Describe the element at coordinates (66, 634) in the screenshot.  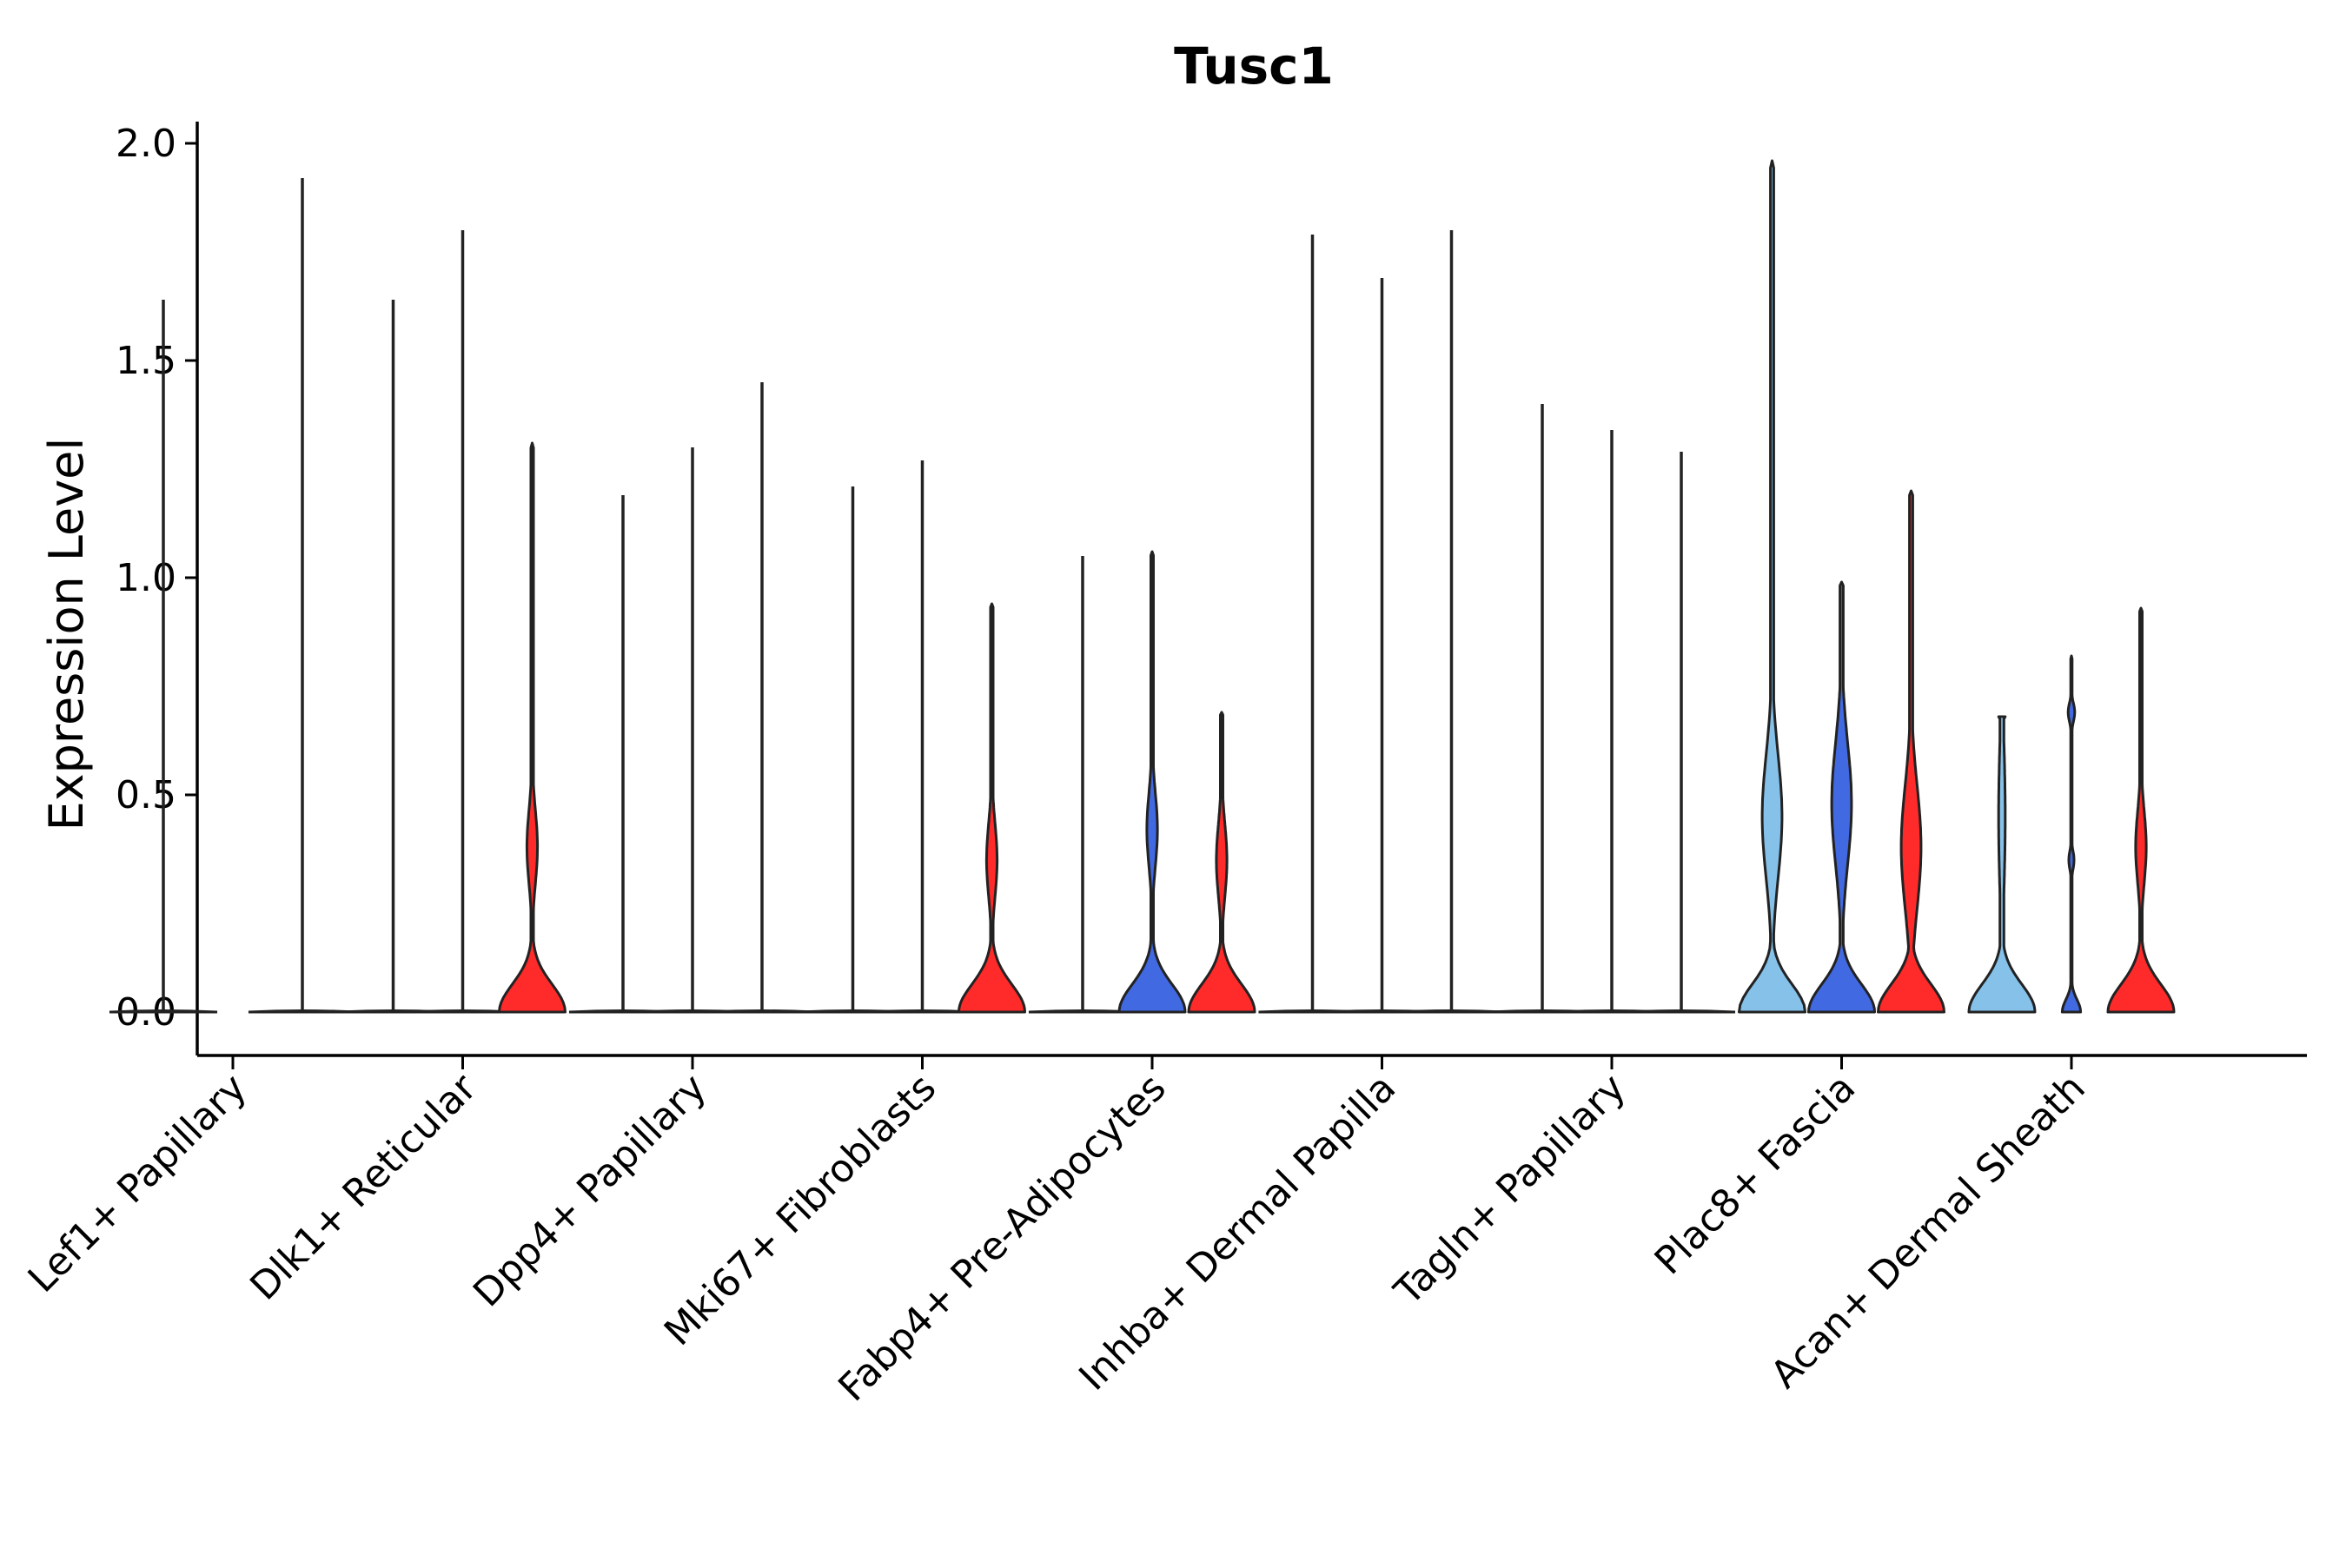
I see `y-axis-label: Expression Level` at that location.